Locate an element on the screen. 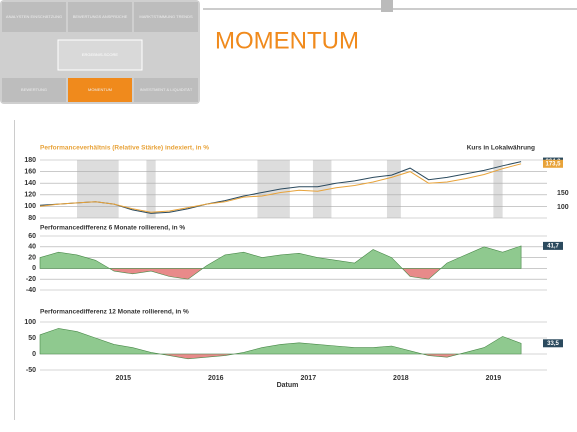  tab is located at coordinates (387, 6).